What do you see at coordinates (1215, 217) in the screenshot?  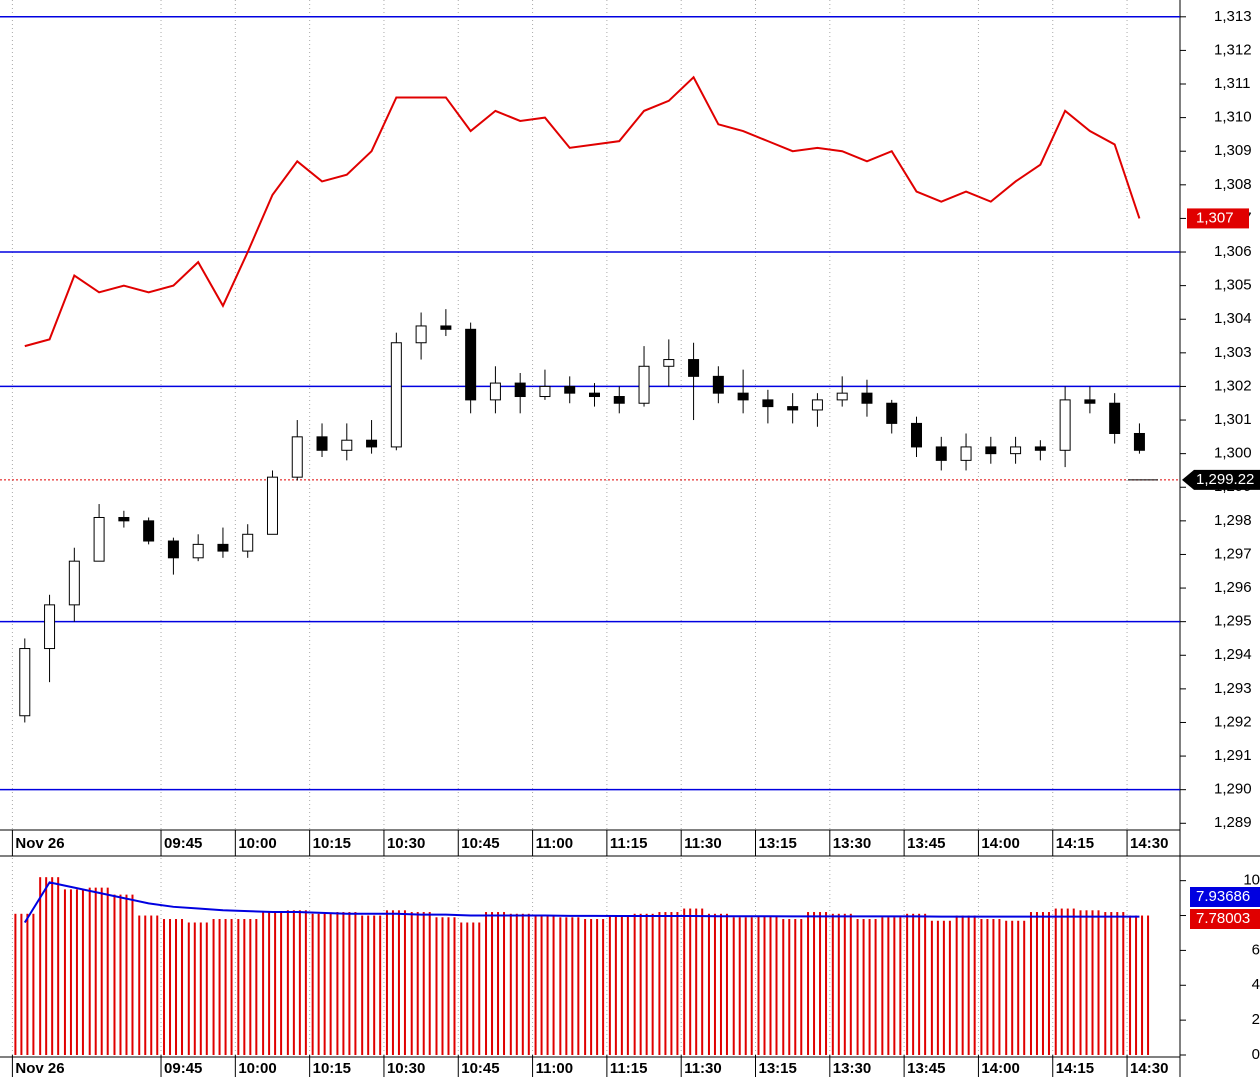 I see `line-last-label: 1,307` at bounding box center [1215, 217].